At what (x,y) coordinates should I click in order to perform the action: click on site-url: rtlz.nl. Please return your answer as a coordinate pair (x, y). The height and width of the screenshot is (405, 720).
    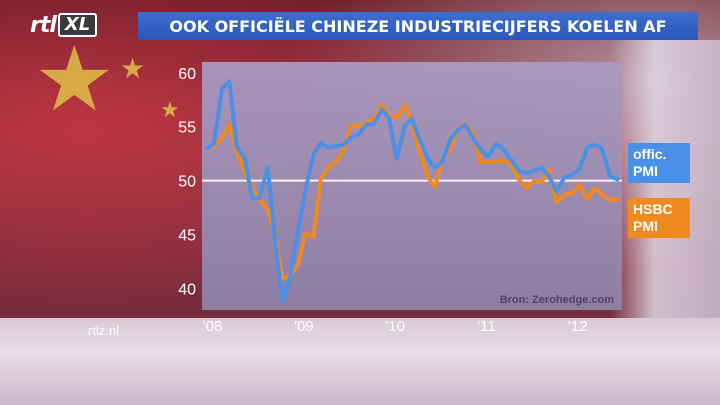
    Looking at the image, I should click on (104, 330).